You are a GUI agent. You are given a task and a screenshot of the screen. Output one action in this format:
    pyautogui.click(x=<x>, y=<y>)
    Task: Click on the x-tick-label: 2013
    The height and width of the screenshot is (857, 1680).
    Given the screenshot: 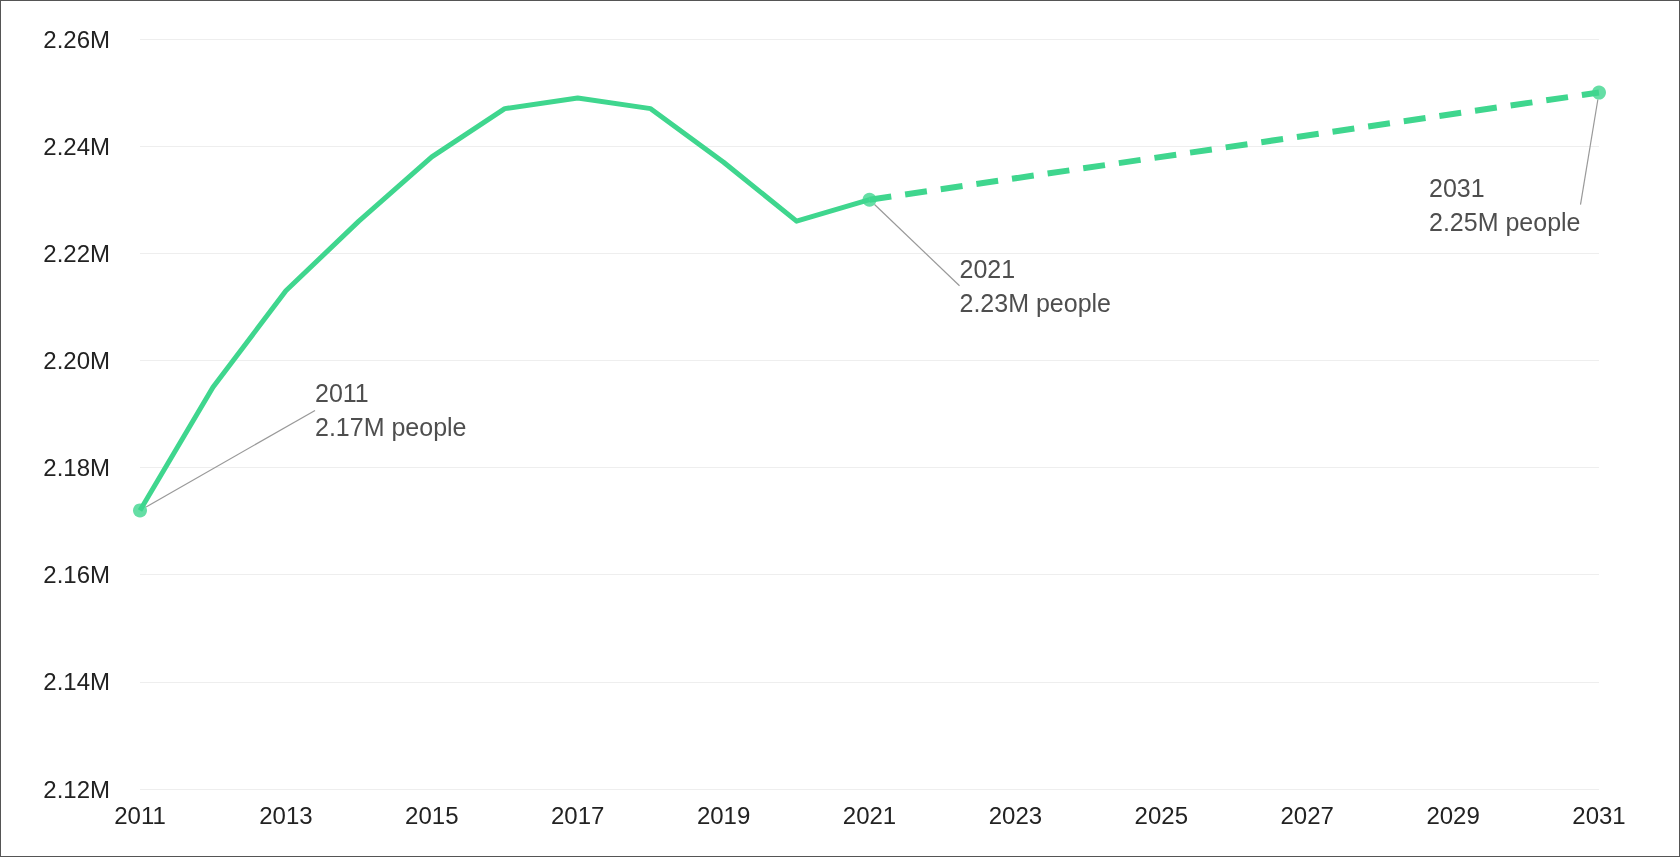 What is the action you would take?
    pyautogui.click(x=286, y=815)
    